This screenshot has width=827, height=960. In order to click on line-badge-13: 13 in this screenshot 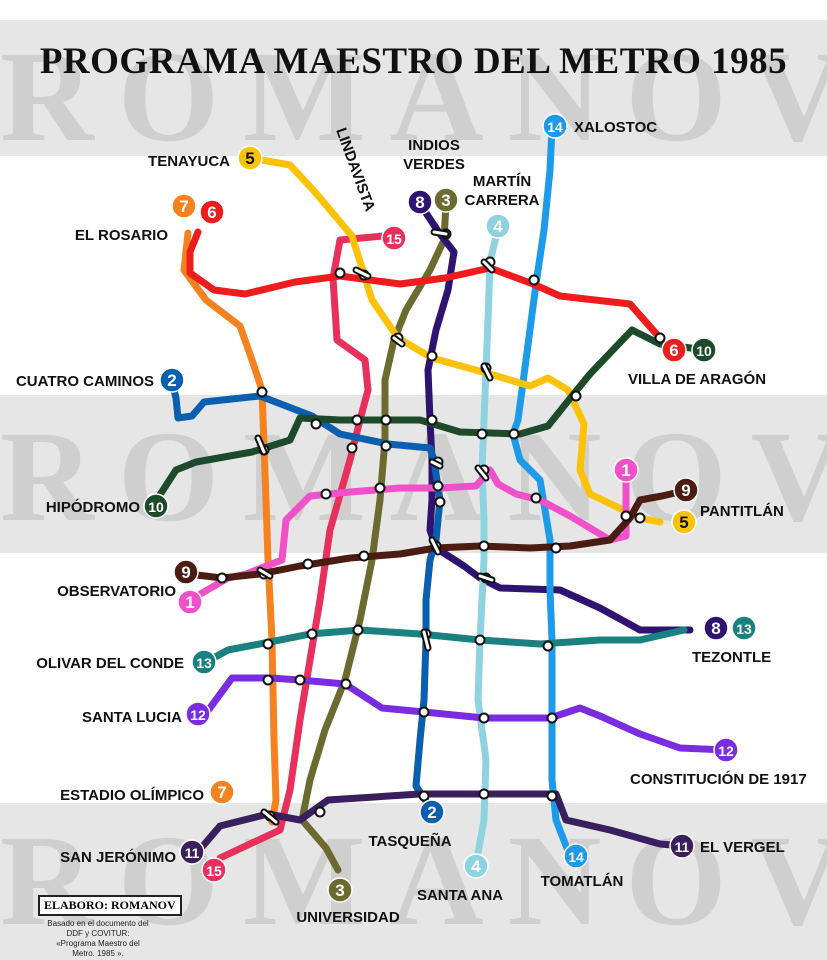, I will do `click(204, 662)`.